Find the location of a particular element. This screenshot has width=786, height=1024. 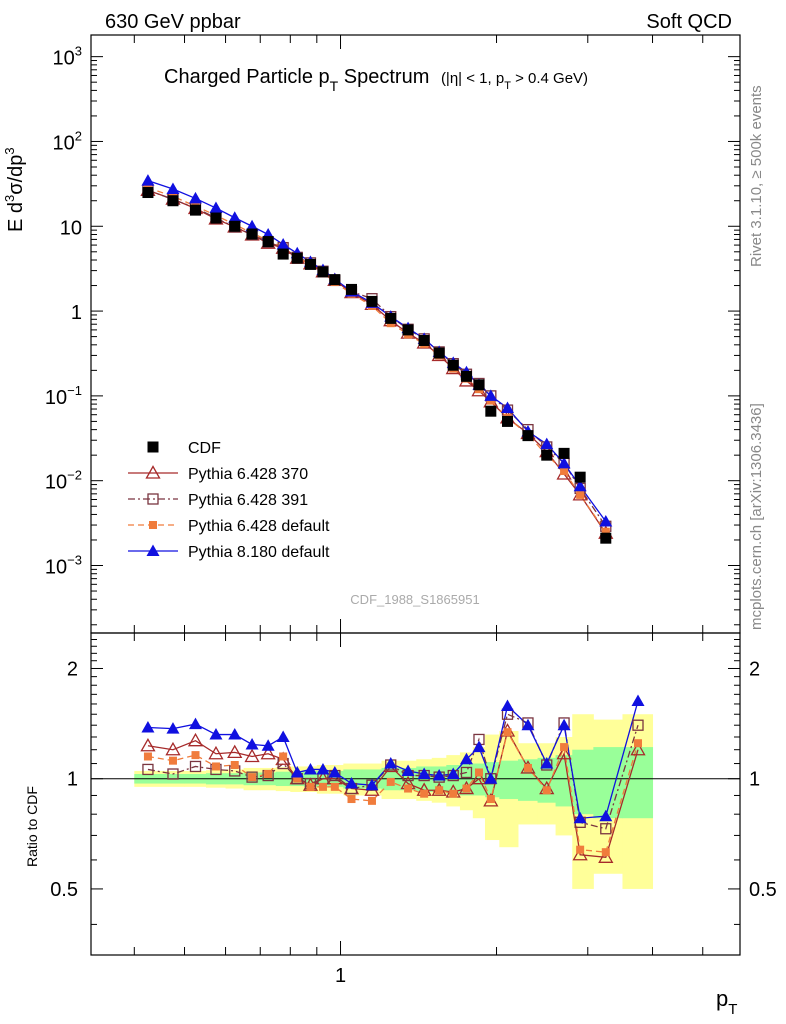

reference-label: CDF_1988_S1865951 is located at coordinates (414, 599).